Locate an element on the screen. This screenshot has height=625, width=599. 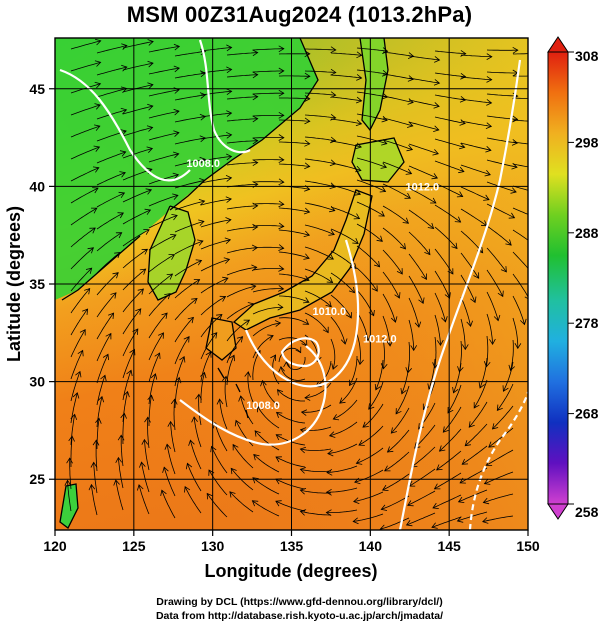
isobar-1008-north is located at coordinates (125, 125).